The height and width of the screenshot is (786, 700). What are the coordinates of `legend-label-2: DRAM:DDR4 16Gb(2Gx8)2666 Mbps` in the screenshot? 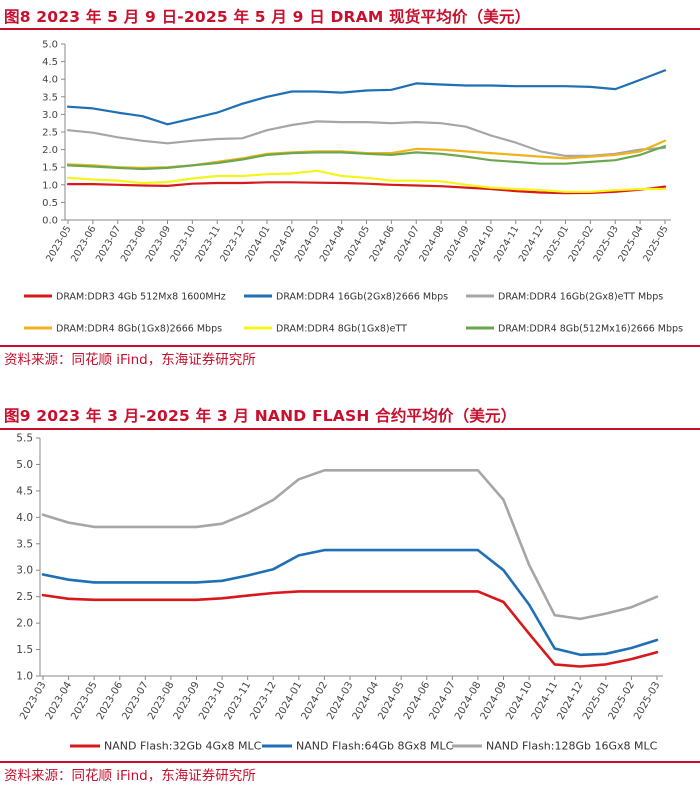 It's located at (362, 297).